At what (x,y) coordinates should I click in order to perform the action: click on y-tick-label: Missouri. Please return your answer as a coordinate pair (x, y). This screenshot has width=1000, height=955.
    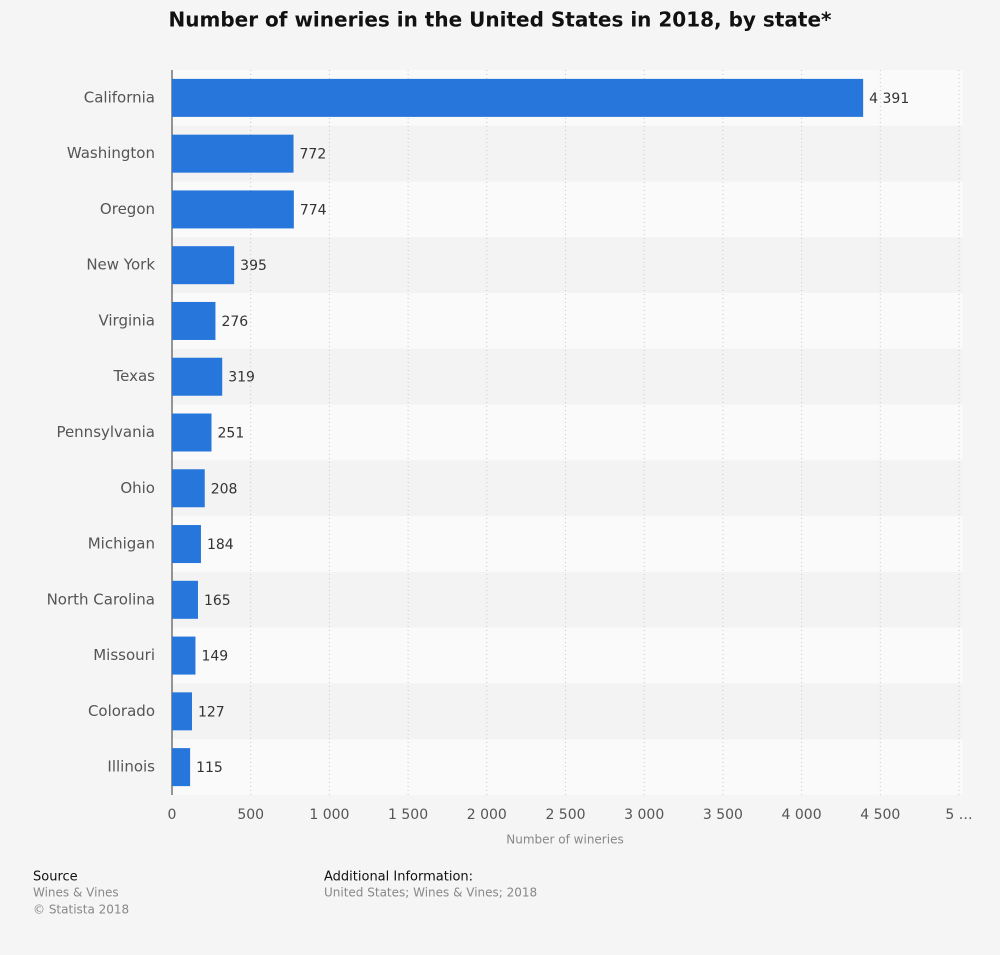
    Looking at the image, I should click on (124, 655).